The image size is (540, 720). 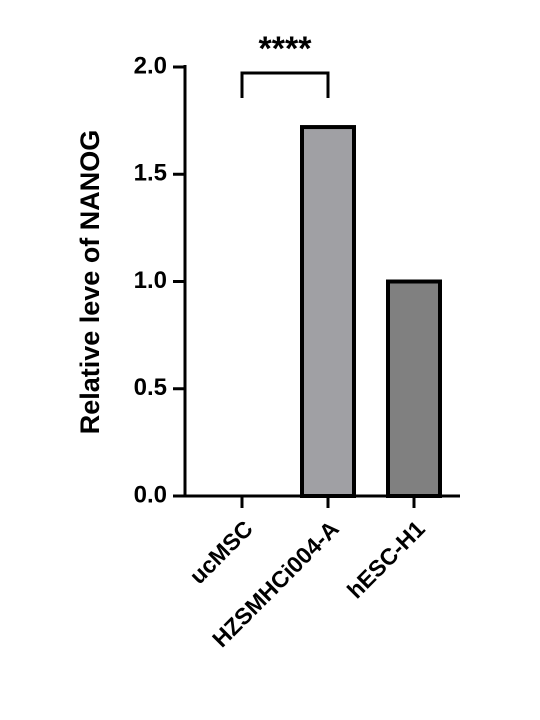 I want to click on y-tick-label: 1.0, so click(x=150, y=280).